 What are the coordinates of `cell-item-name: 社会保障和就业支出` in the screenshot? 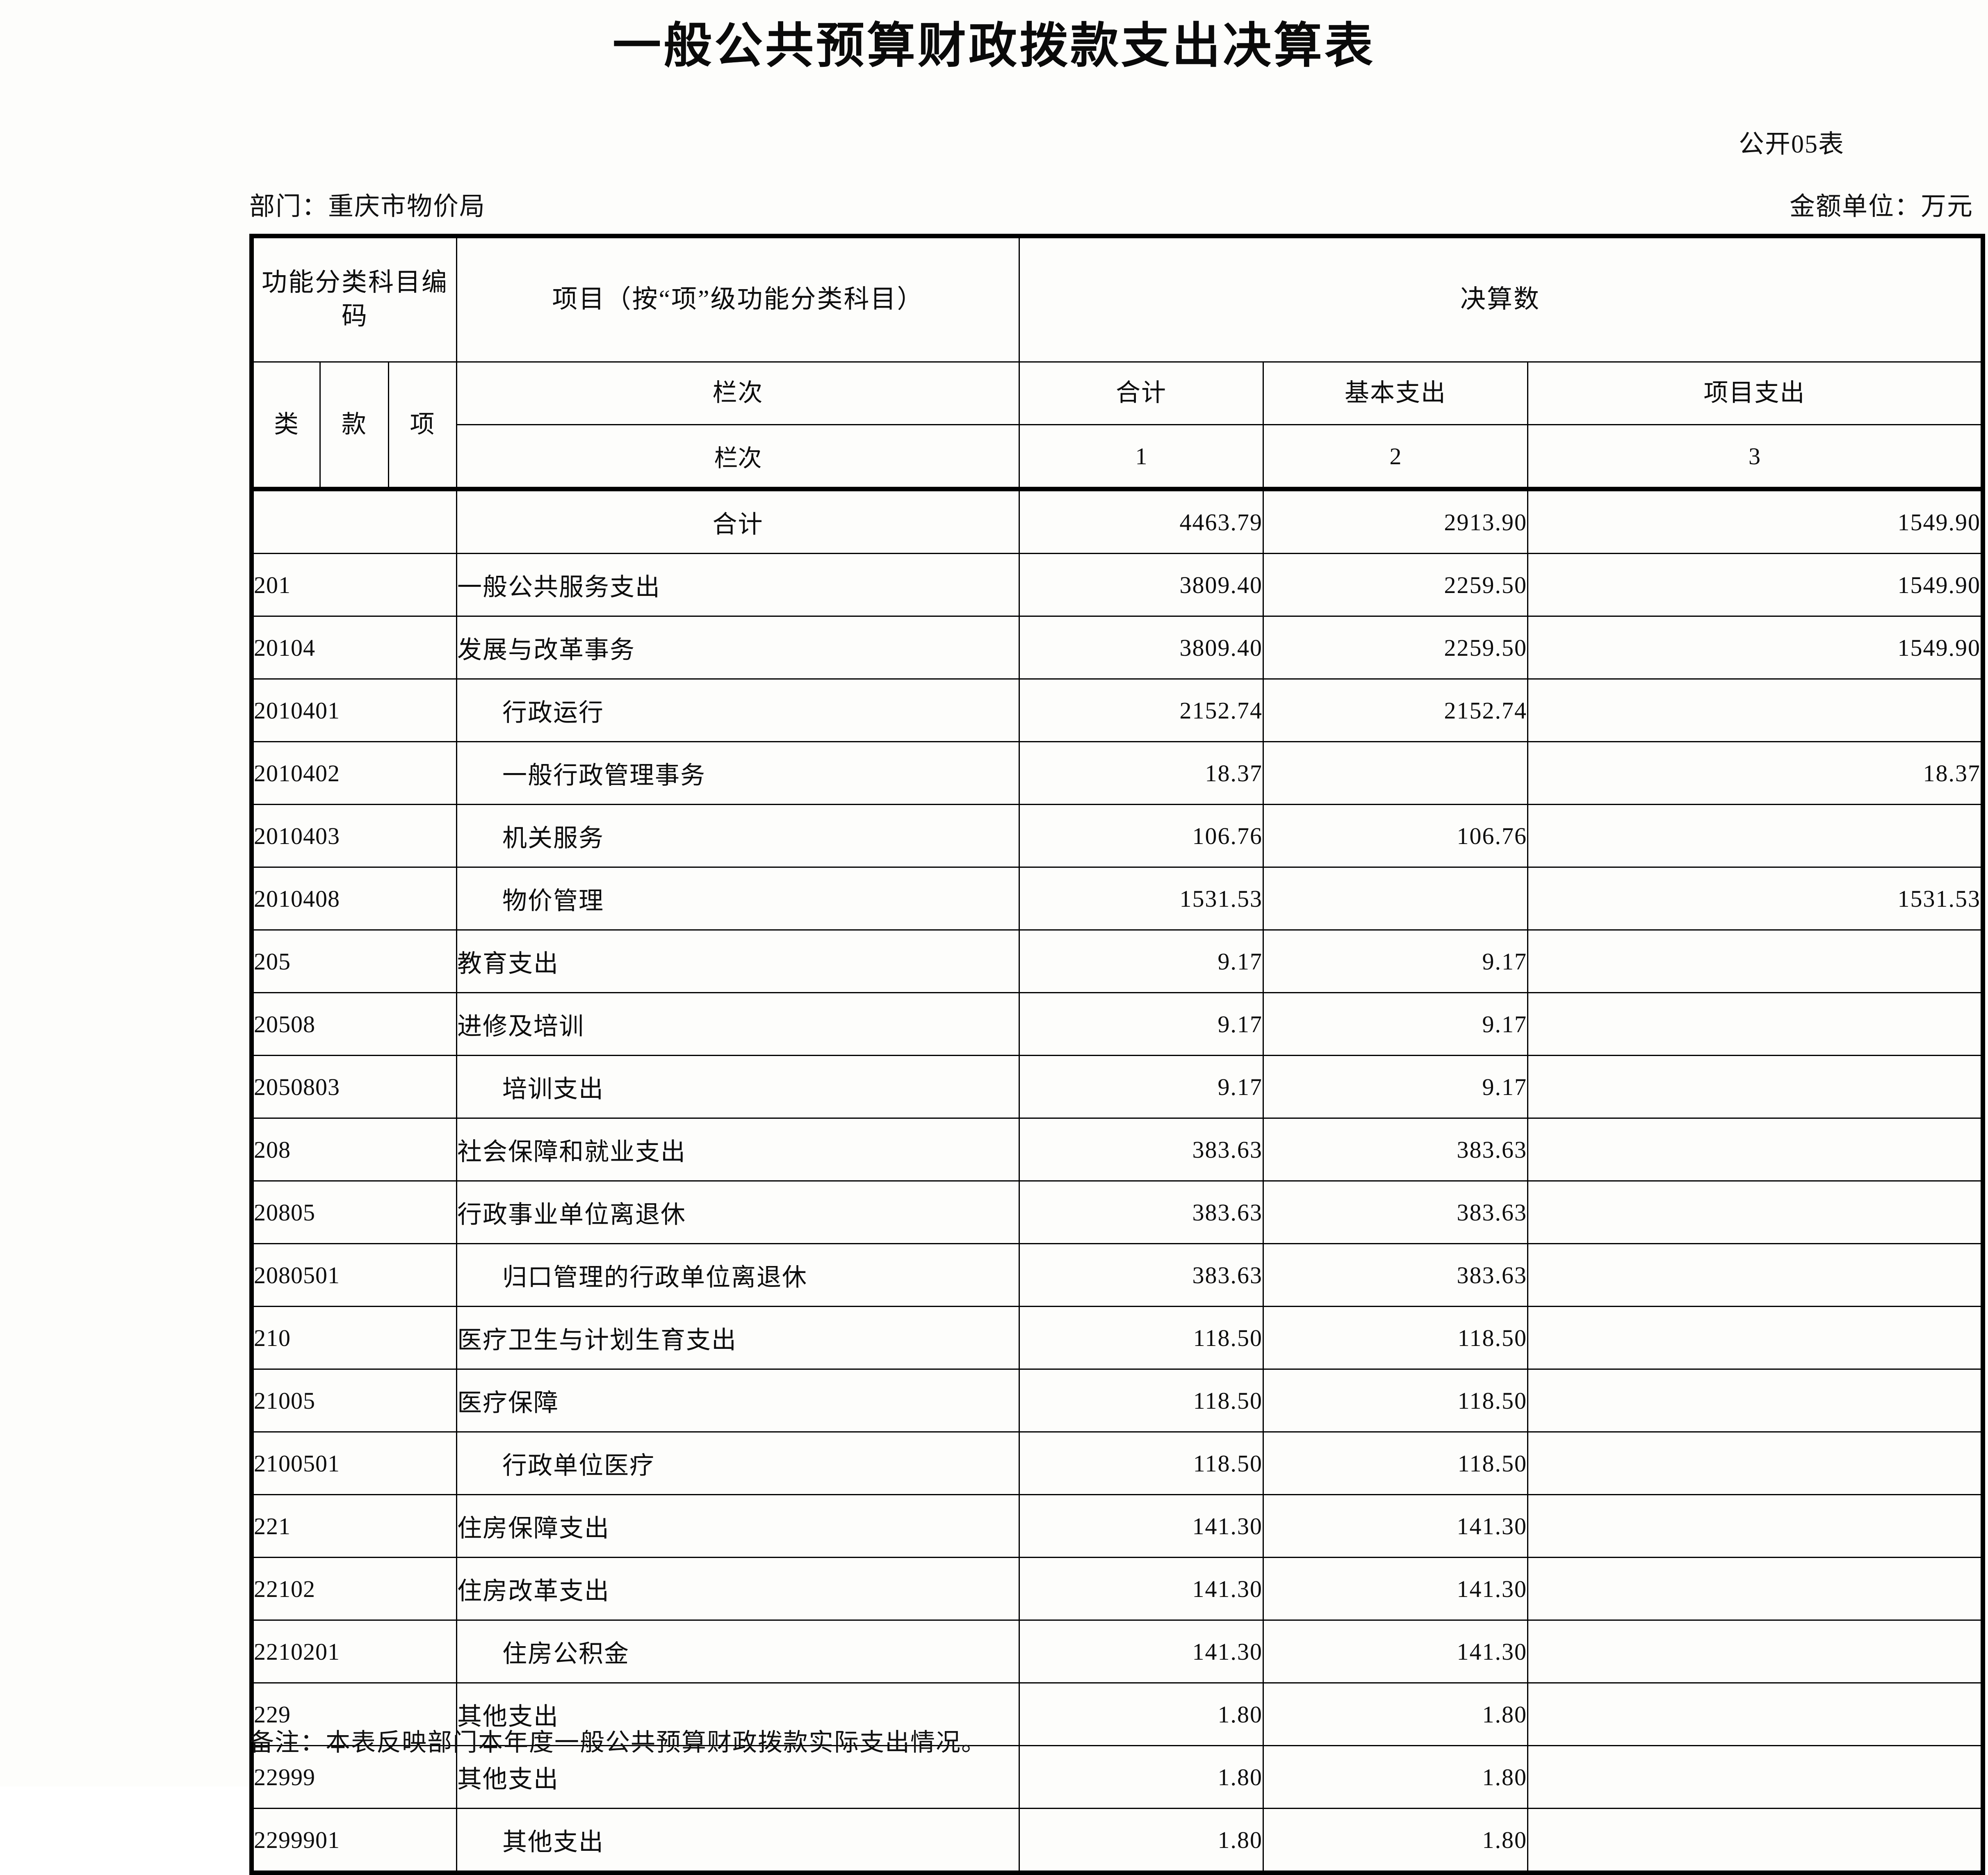 It's located at (738, 1150).